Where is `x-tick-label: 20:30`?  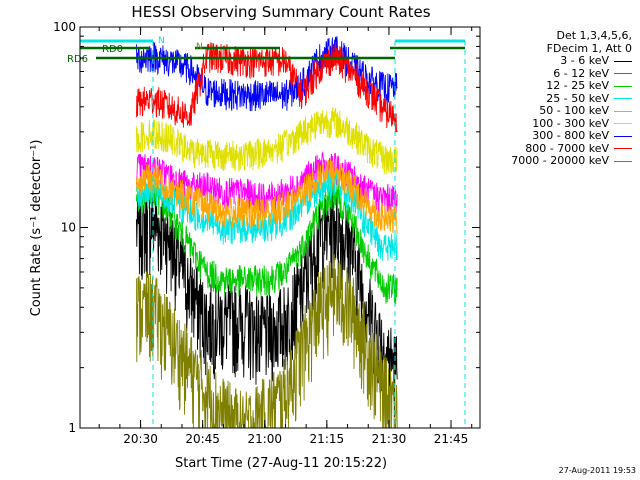 x-tick-label: 20:30 is located at coordinates (140, 439).